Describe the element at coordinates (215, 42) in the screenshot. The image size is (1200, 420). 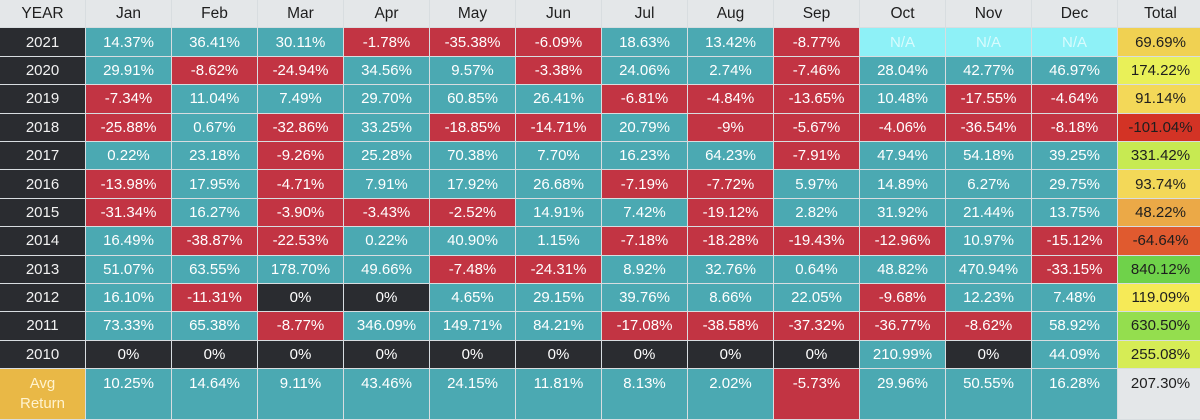
I see `return-cell: 36.41%` at that location.